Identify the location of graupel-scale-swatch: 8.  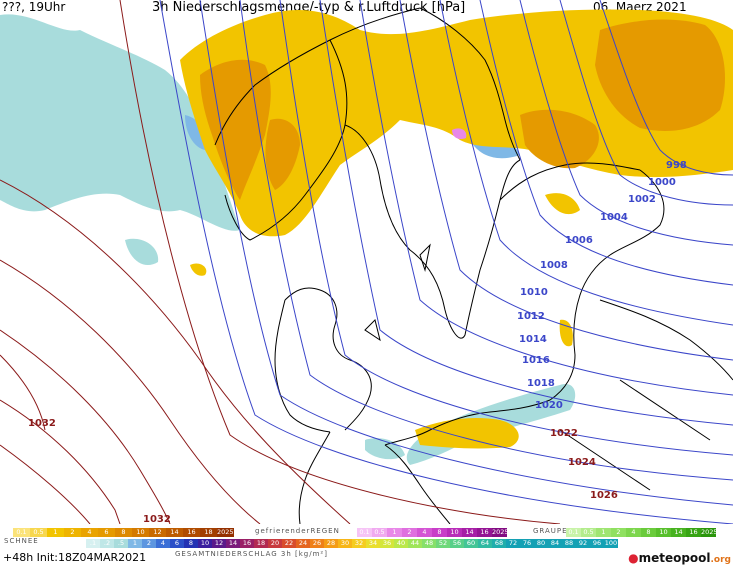
(648, 532).